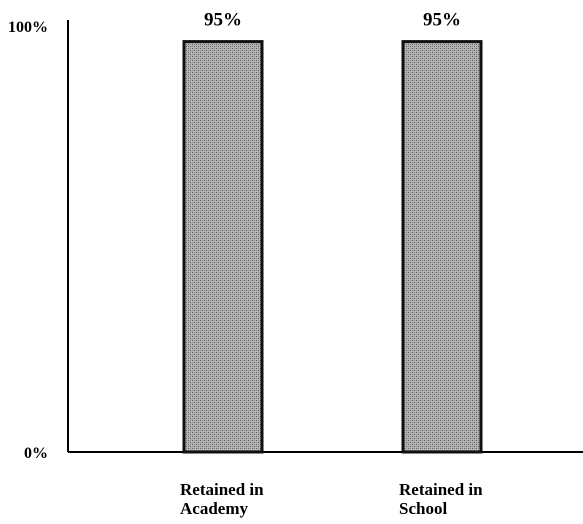  What do you see at coordinates (441, 489) in the screenshot?
I see `category-label-2-line-1: Retained in` at bounding box center [441, 489].